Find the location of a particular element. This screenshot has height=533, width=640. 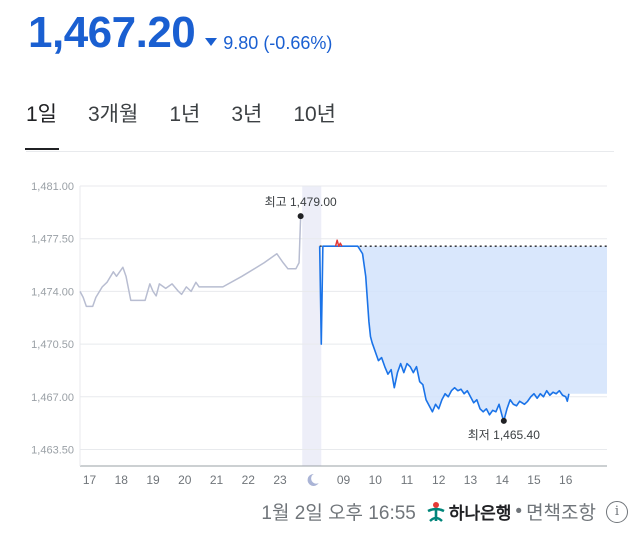

x-tick-label: 20 is located at coordinates (185, 480).